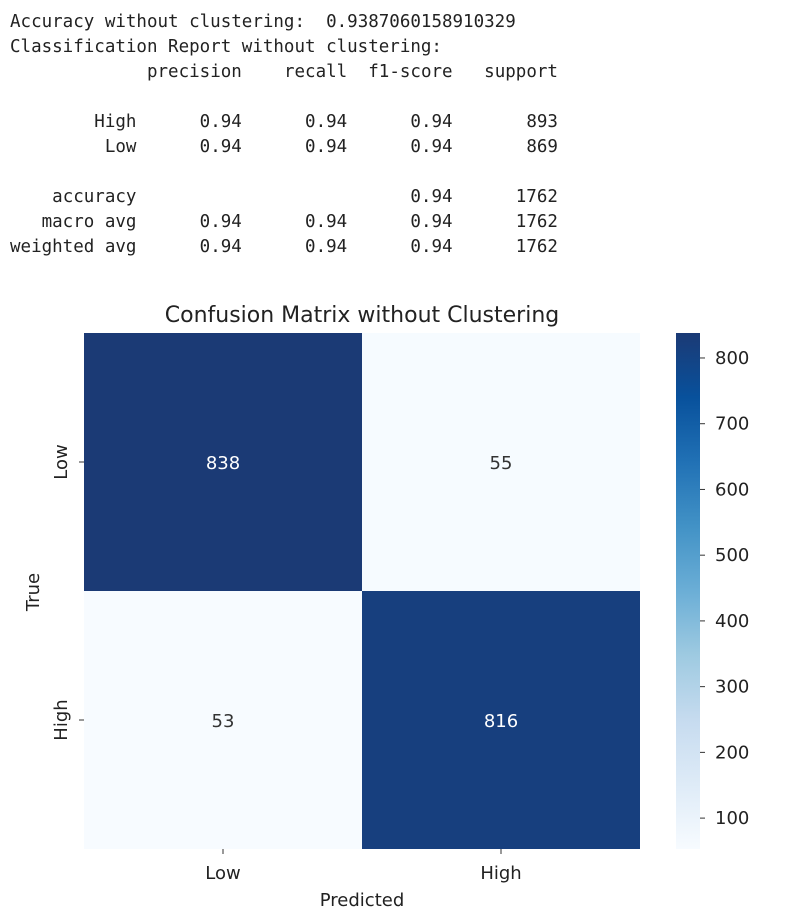 This screenshot has height=915, width=807. Describe the element at coordinates (120, 147) in the screenshot. I see `report-row-label: Low` at that location.